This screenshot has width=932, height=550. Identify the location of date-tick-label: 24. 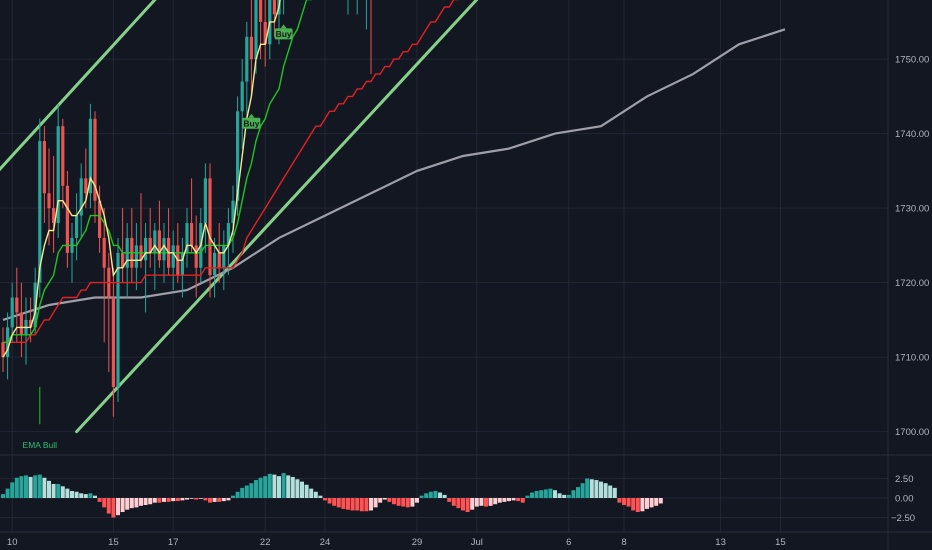
(325, 542).